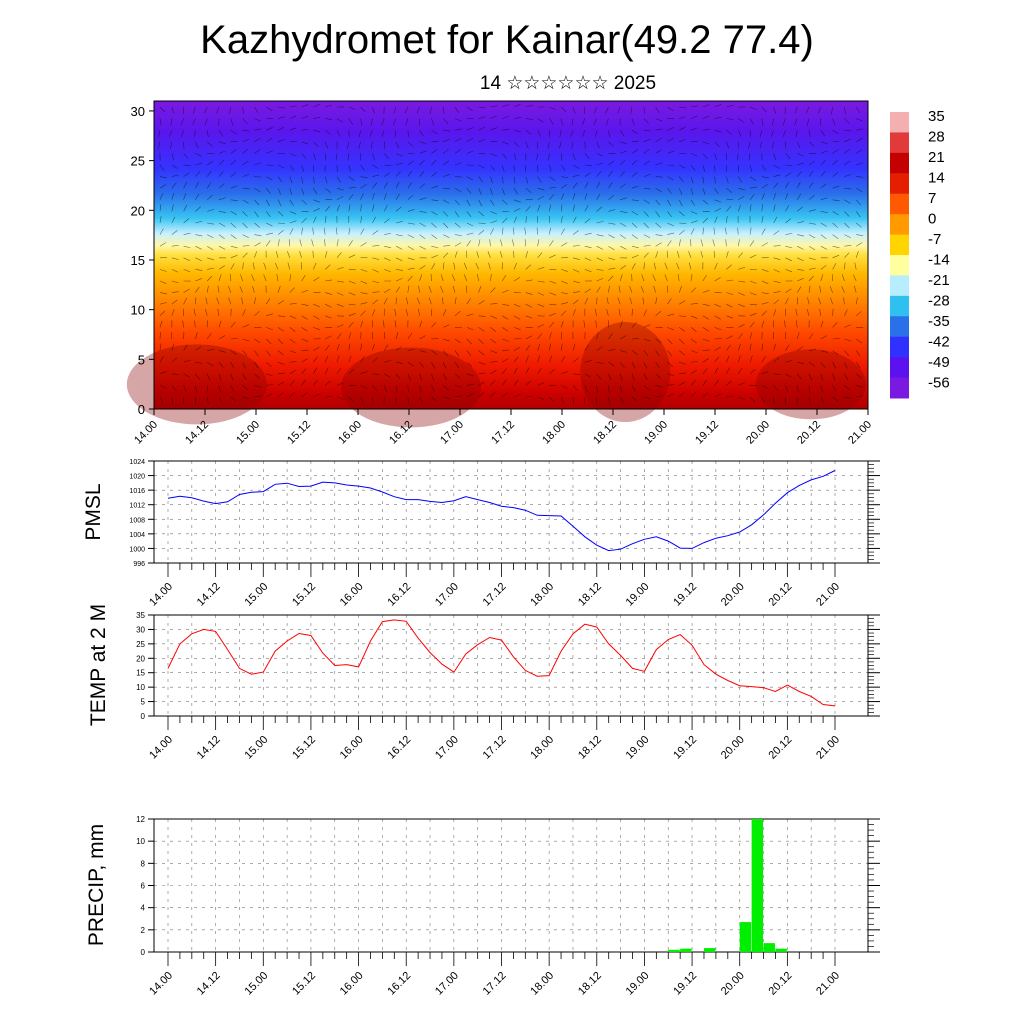 This screenshot has width=1024, height=1024. What do you see at coordinates (590, 595) in the screenshot?
I see `x-tick-label: 18.12` at bounding box center [590, 595].